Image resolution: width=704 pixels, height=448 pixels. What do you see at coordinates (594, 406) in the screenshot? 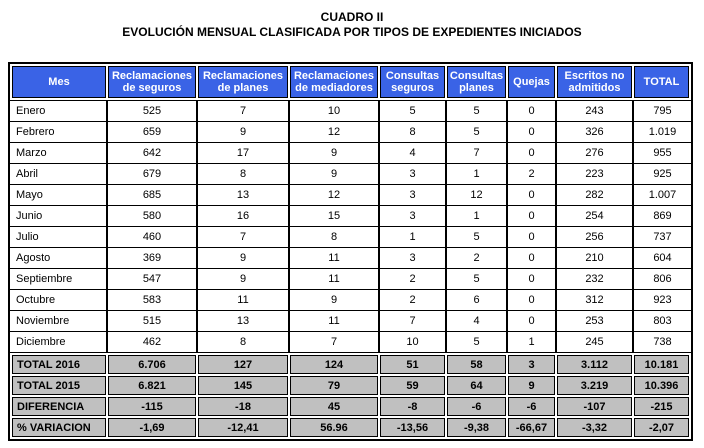
I see `summary-cell: -107` at bounding box center [594, 406].